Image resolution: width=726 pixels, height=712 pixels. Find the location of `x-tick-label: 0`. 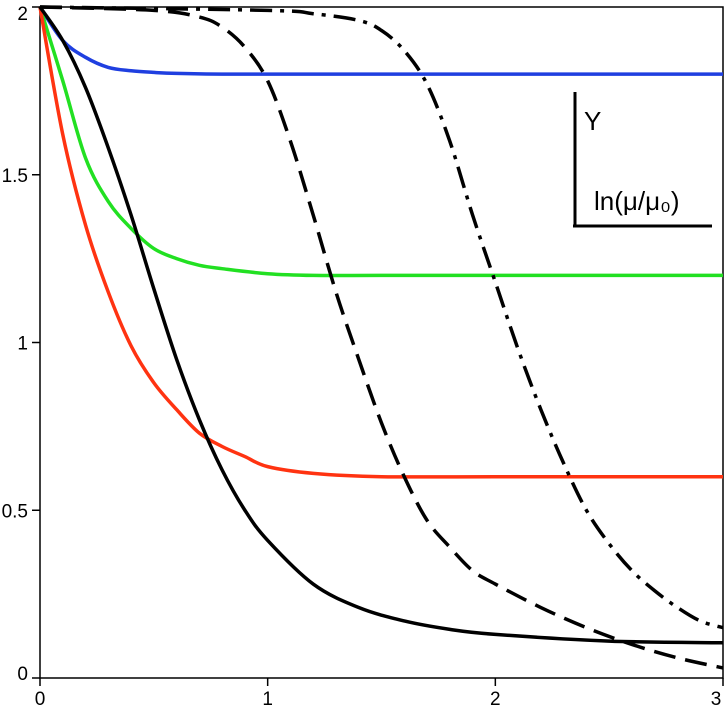

x-tick-label: 0 is located at coordinates (40, 699).